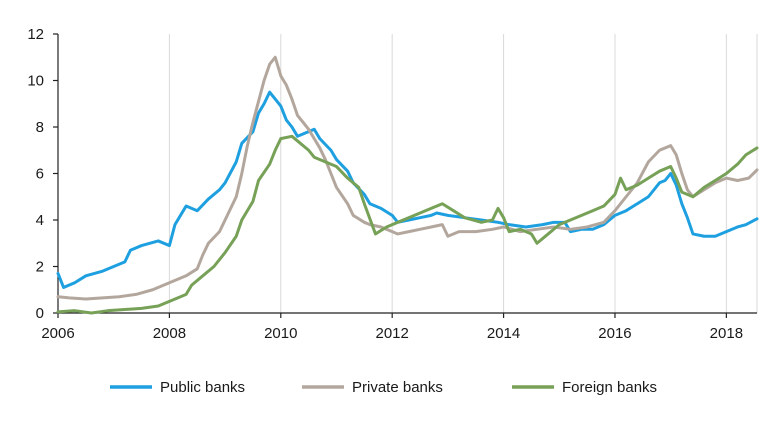 The image size is (779, 442). I want to click on x-tick-label-2012: 2012, so click(391, 333).